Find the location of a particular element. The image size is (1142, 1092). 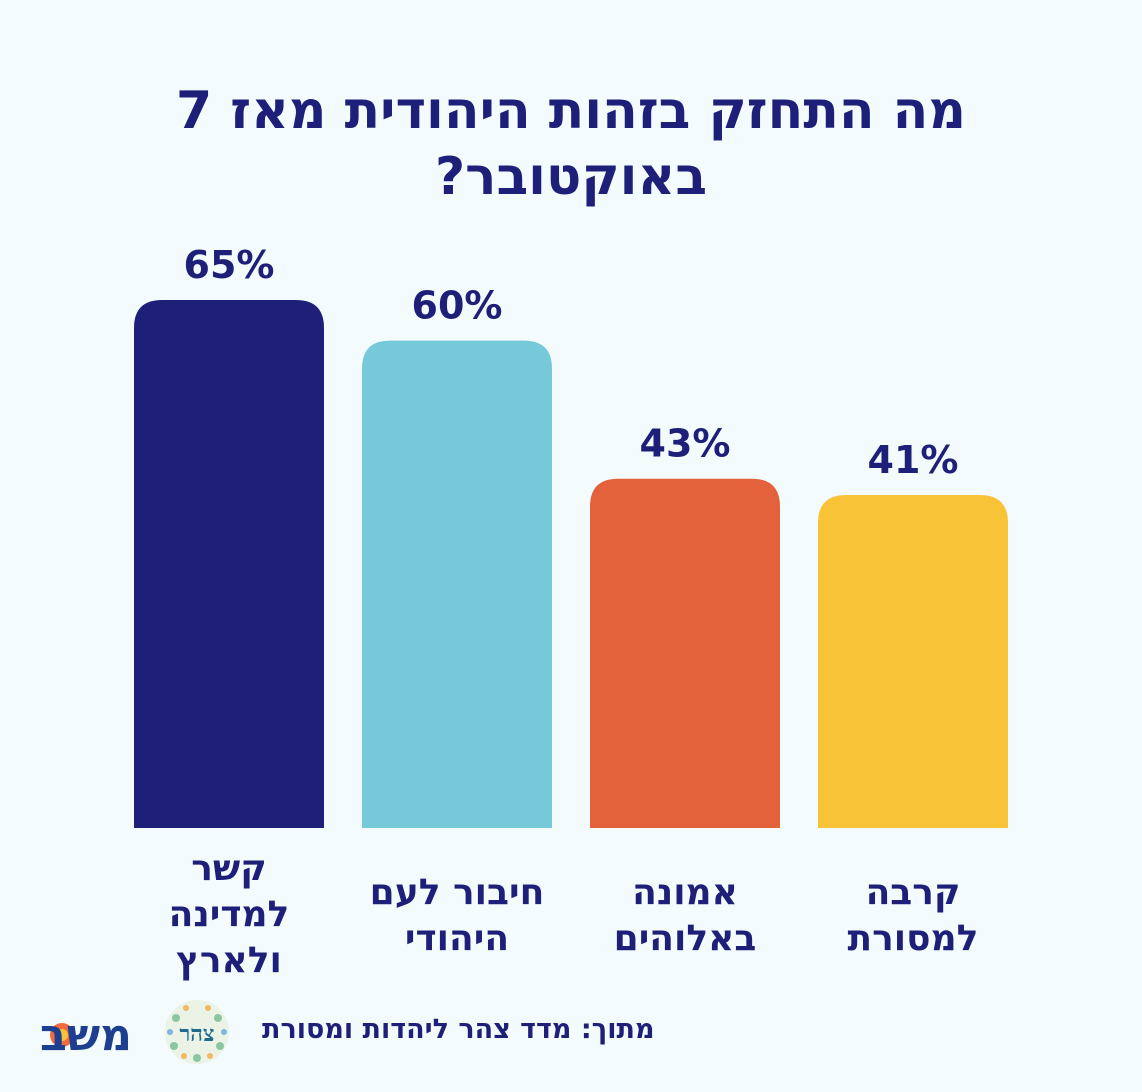

source-note: מתוך: מדד צהר ליהדות ומסורת is located at coordinates (458, 1029).